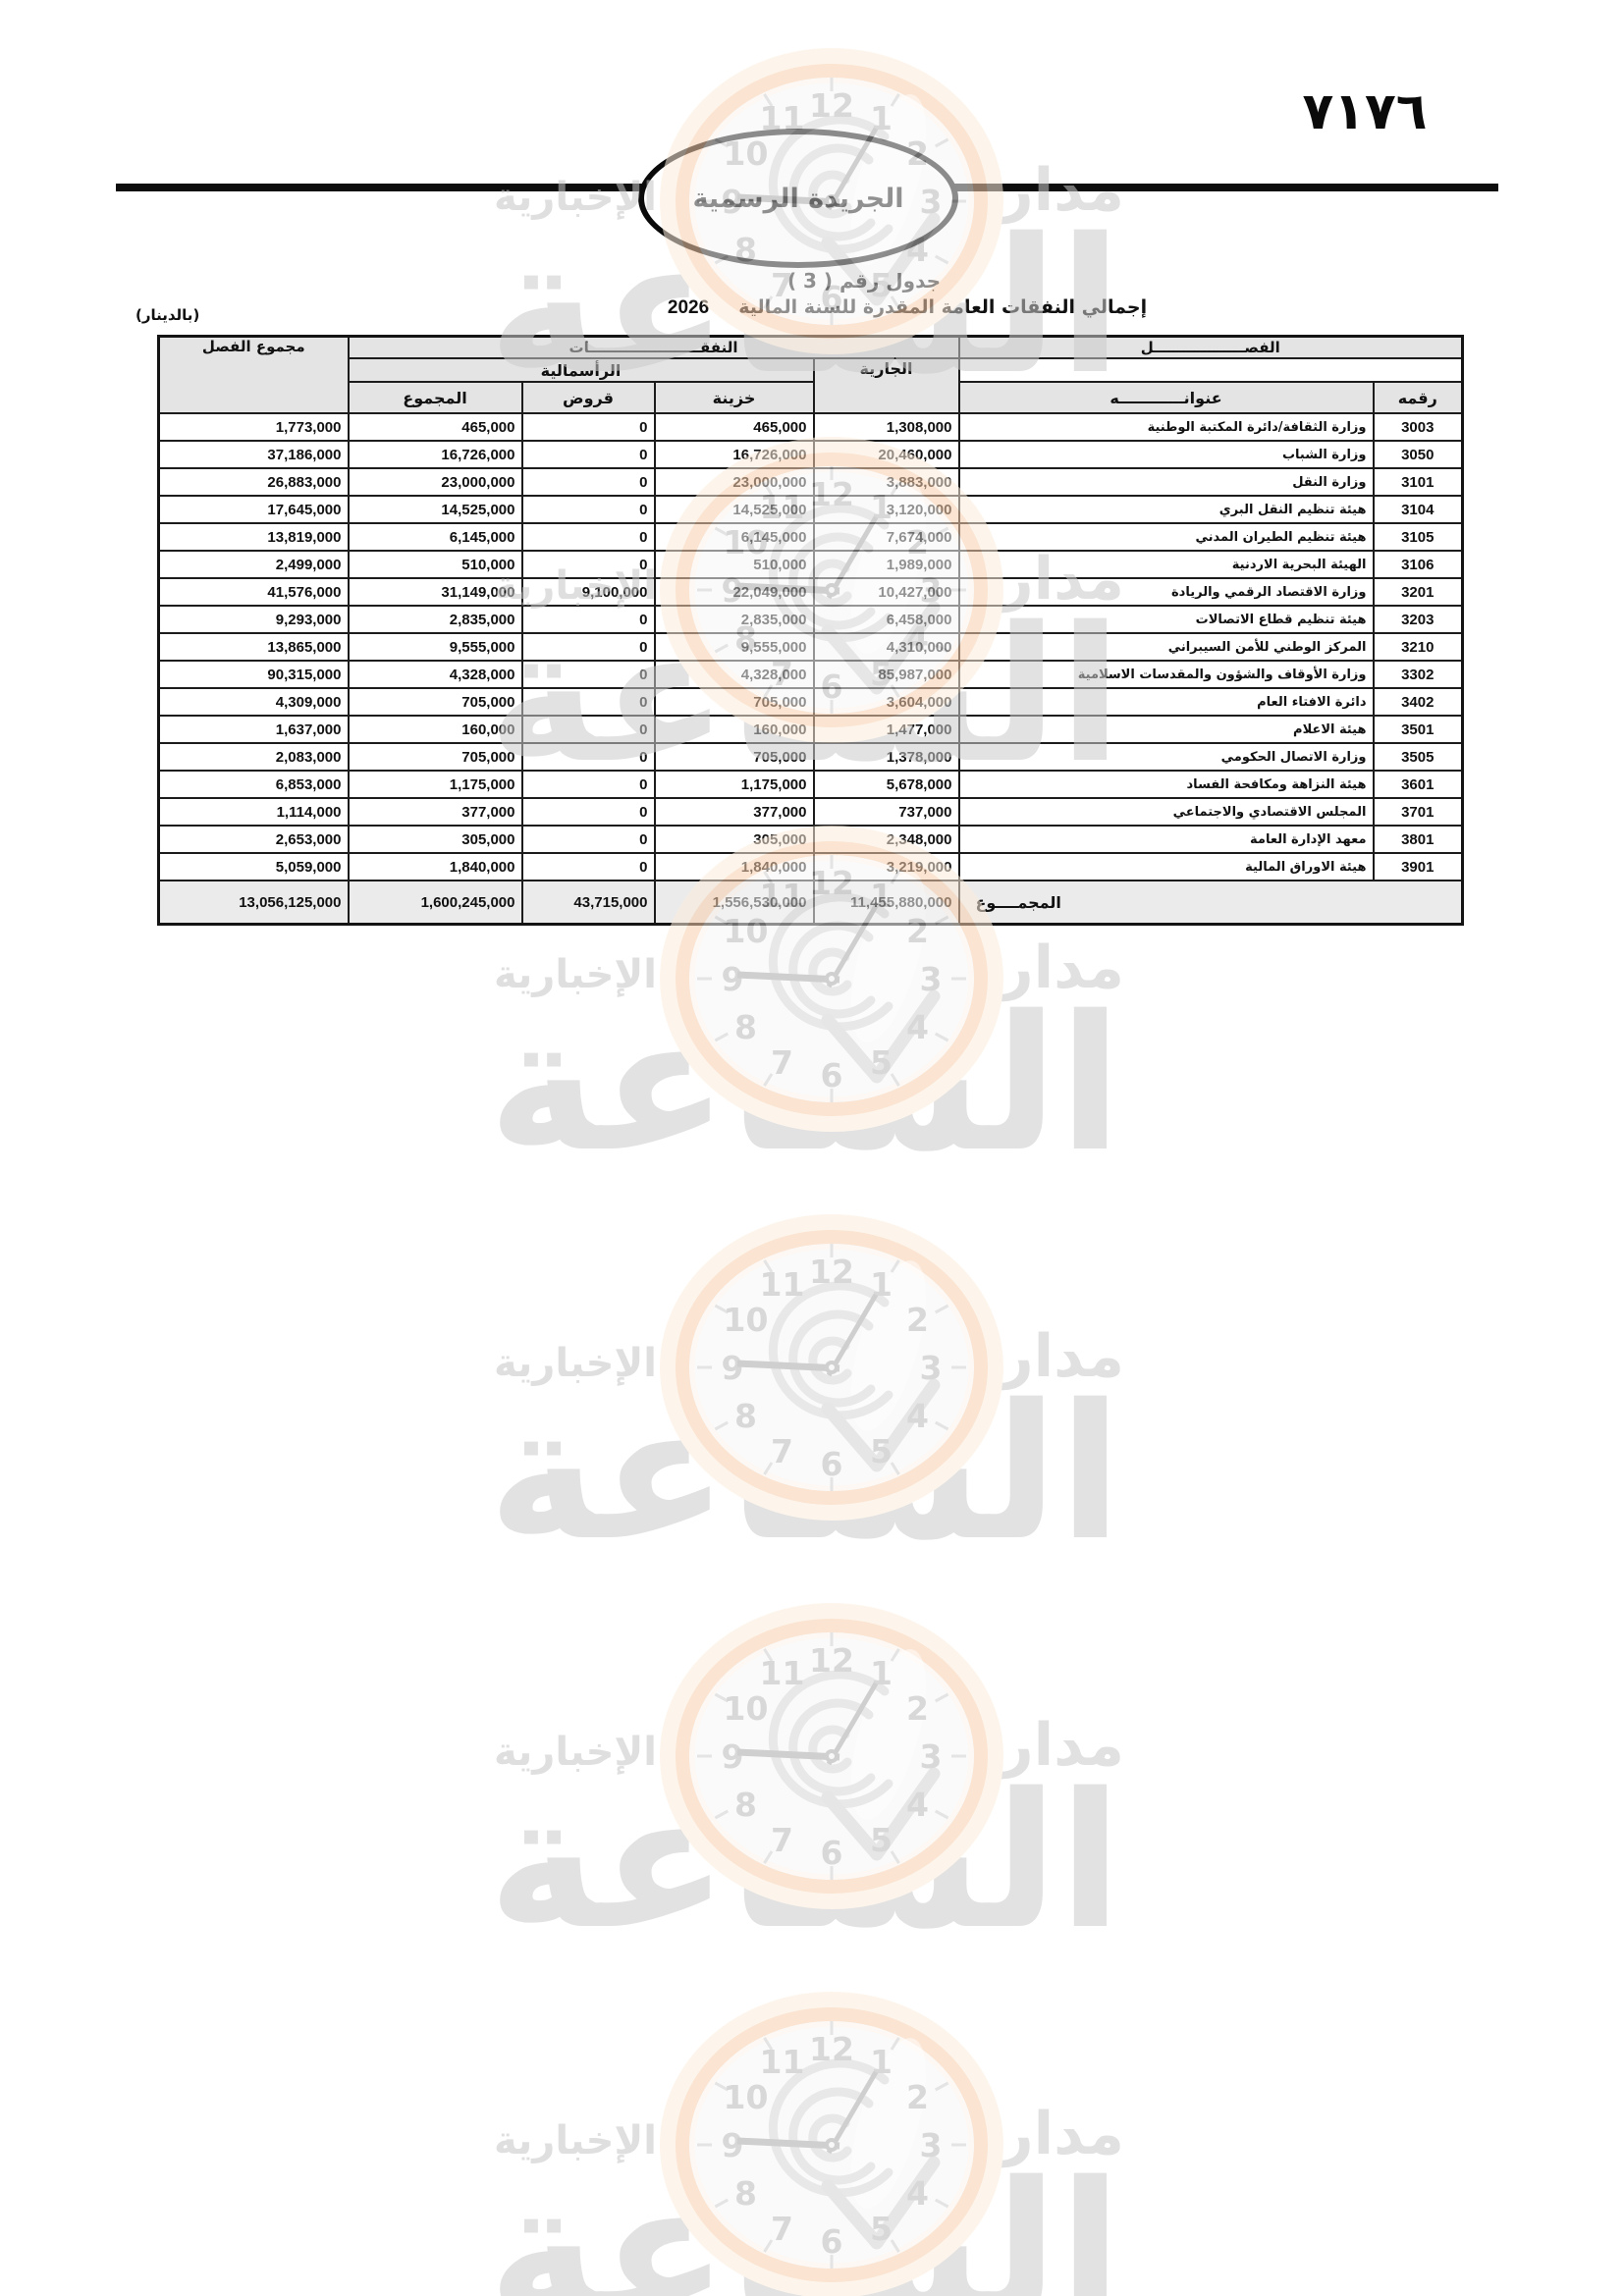 Image resolution: width=1624 pixels, height=2296 pixels. What do you see at coordinates (1210, 370) in the screenshot?
I see `chapter-header-spacer` at bounding box center [1210, 370].